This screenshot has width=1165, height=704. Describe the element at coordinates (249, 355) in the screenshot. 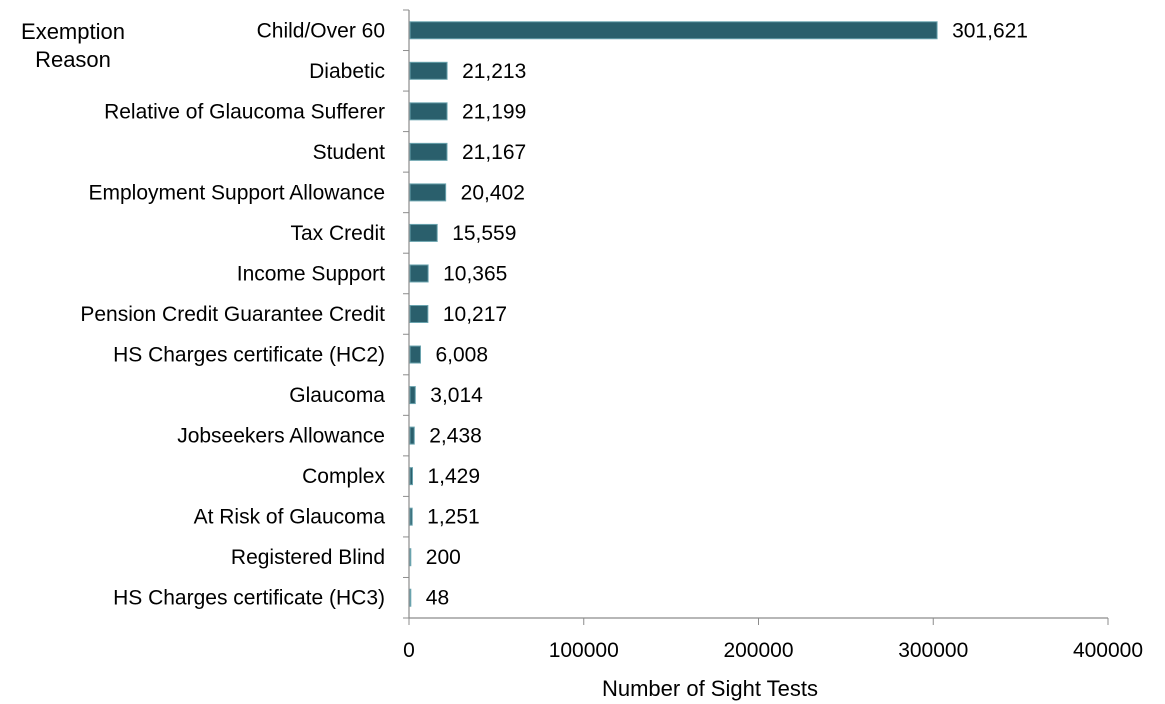

I see `category-label: HS Charges certificate (HC2)` at that location.